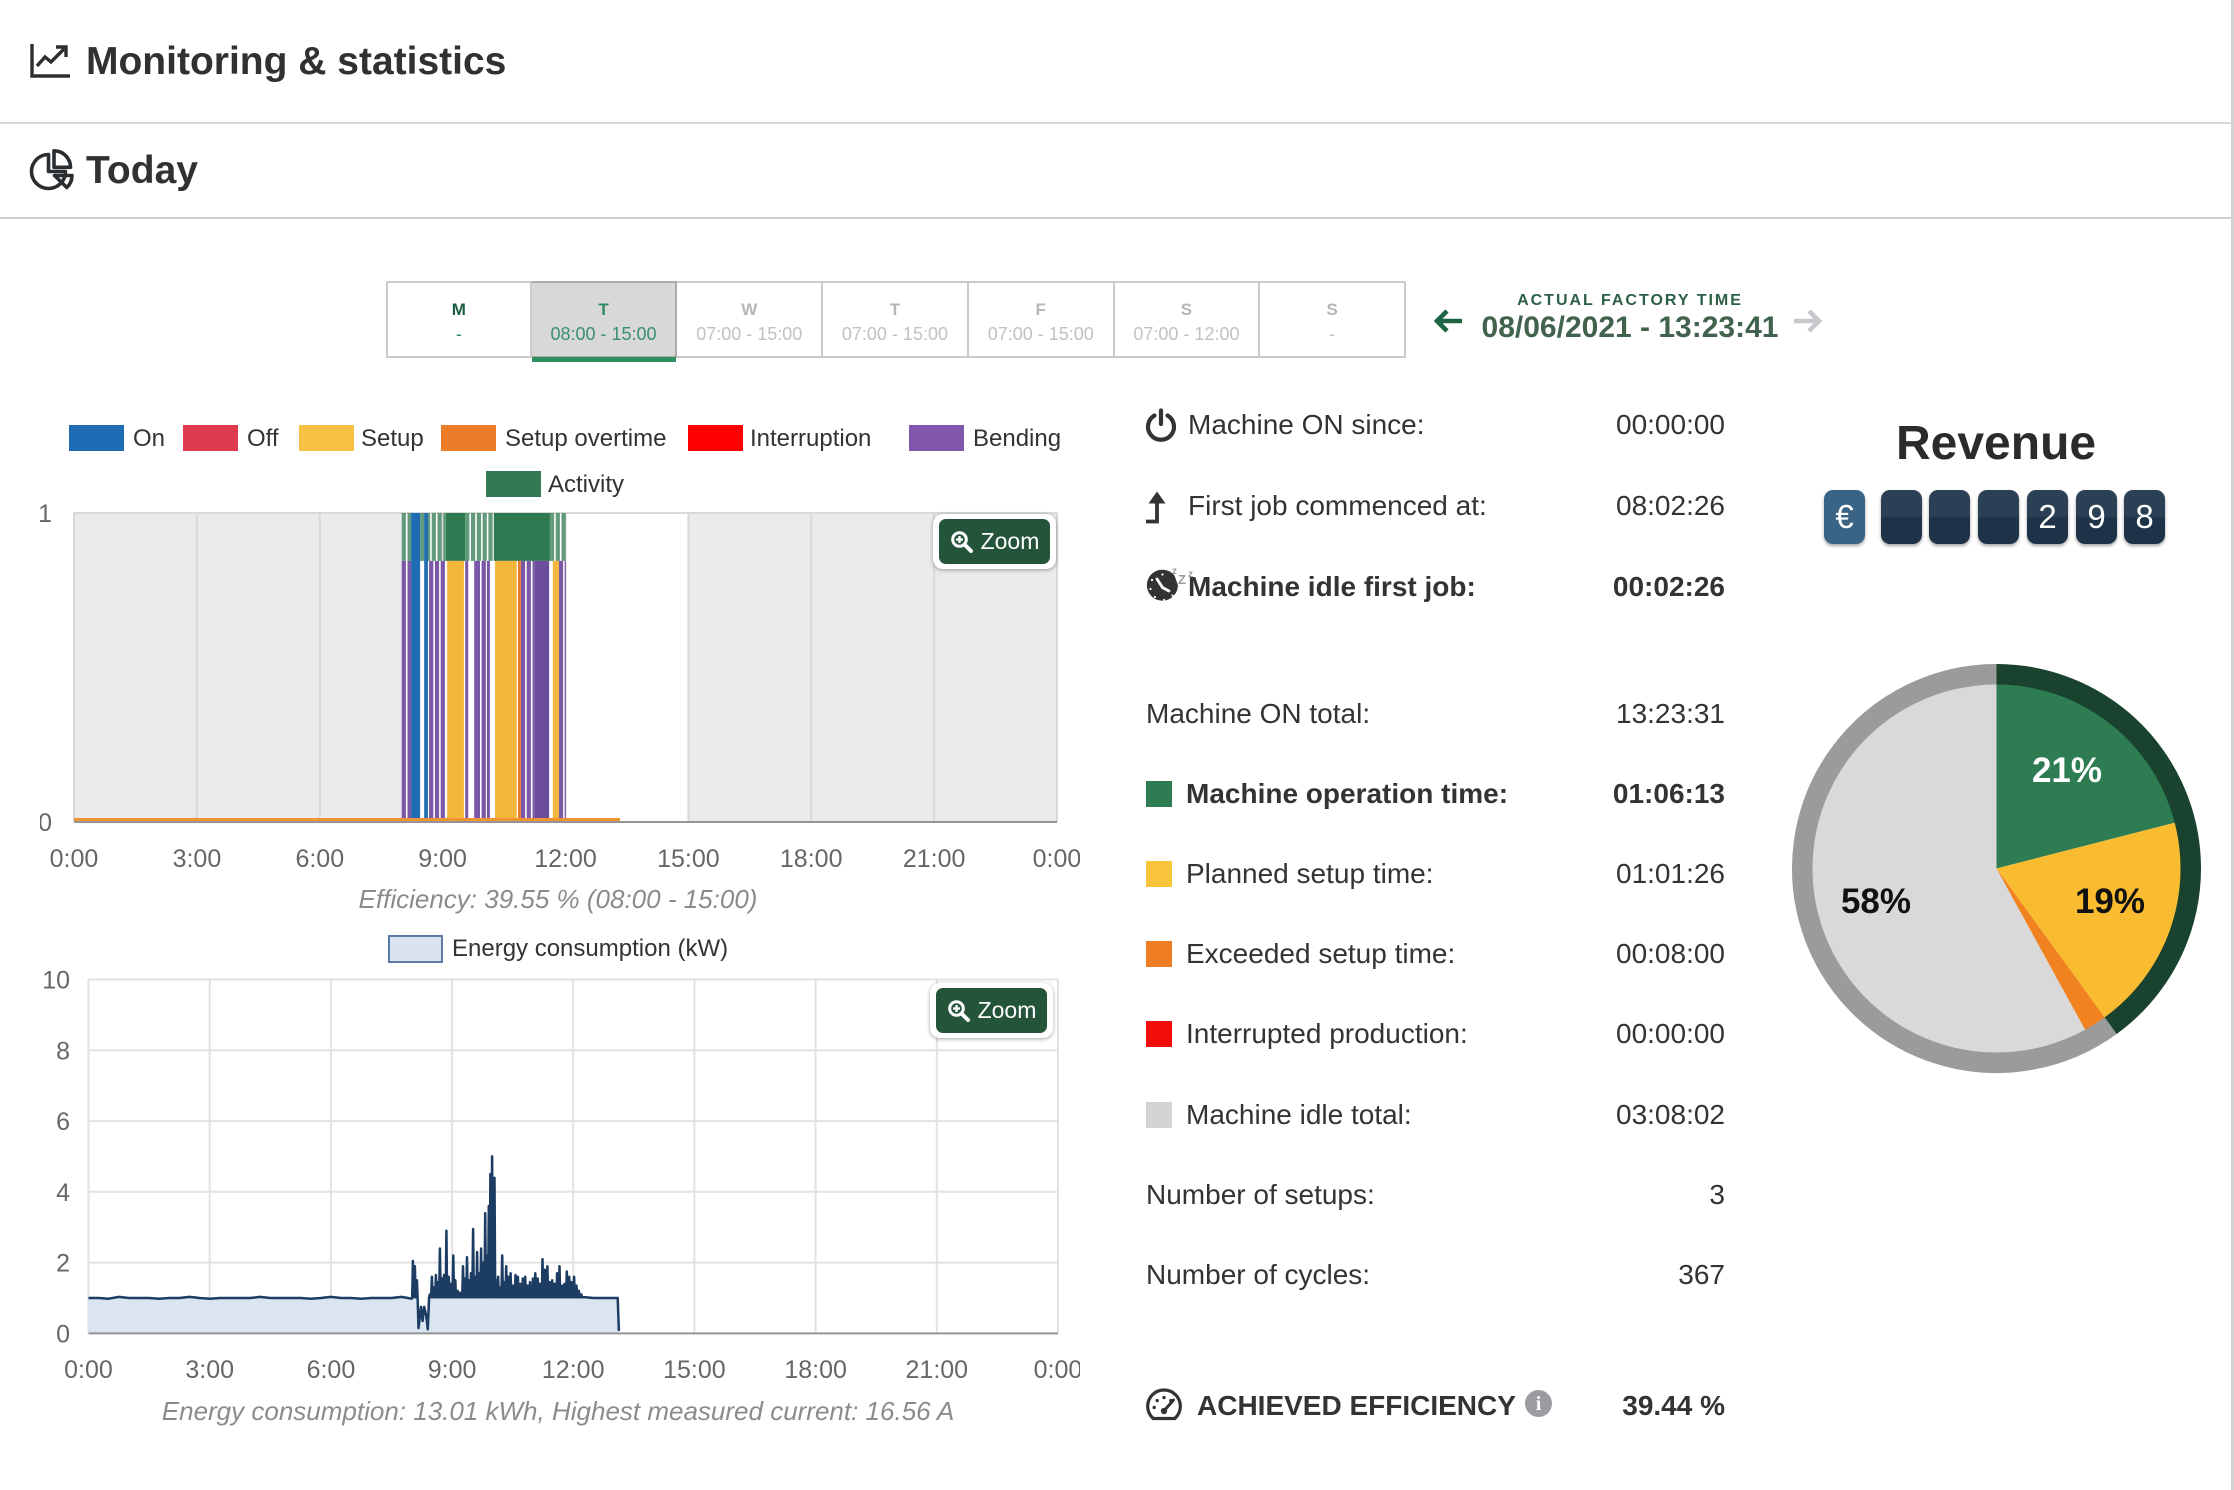 The height and width of the screenshot is (1490, 2234). I want to click on svg-text: 58%, so click(1876, 901).